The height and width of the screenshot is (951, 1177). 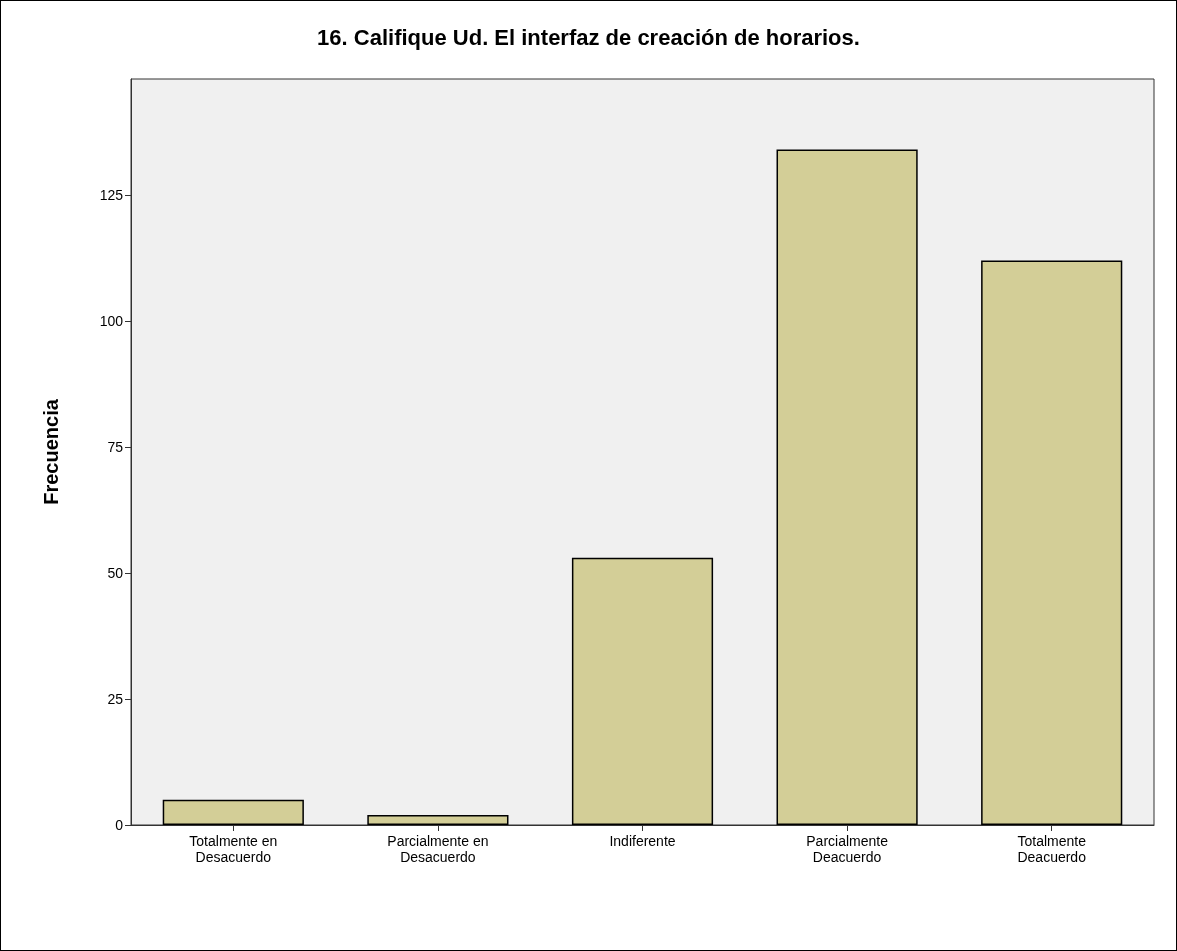 I want to click on x-tick-label: Parcialmente en Desacuerdo, so click(x=438, y=849).